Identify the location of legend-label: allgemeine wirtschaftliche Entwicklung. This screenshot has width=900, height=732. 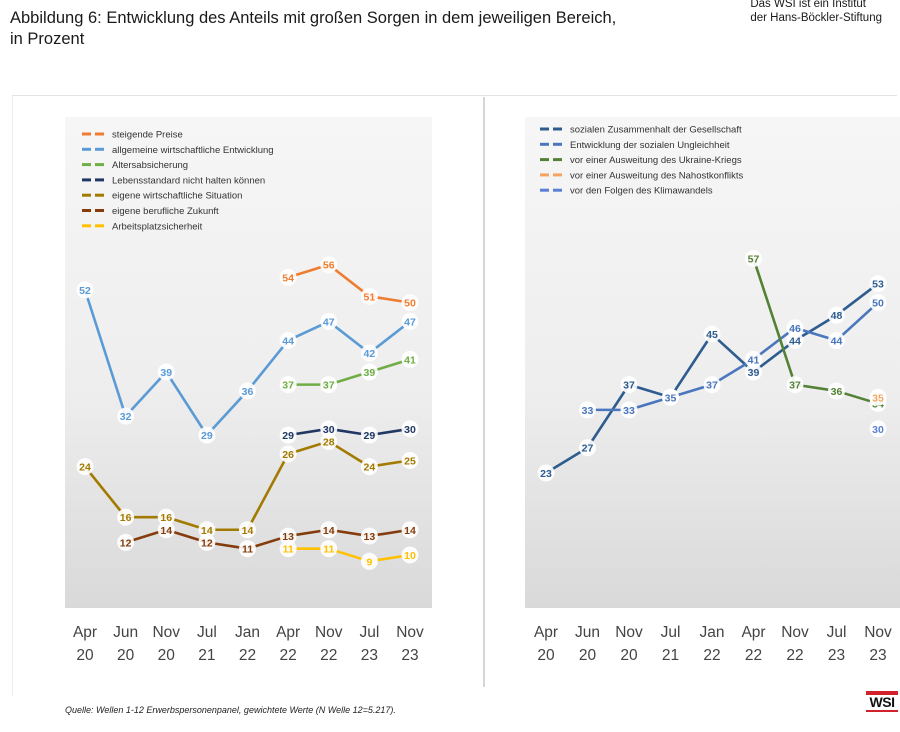
(193, 150).